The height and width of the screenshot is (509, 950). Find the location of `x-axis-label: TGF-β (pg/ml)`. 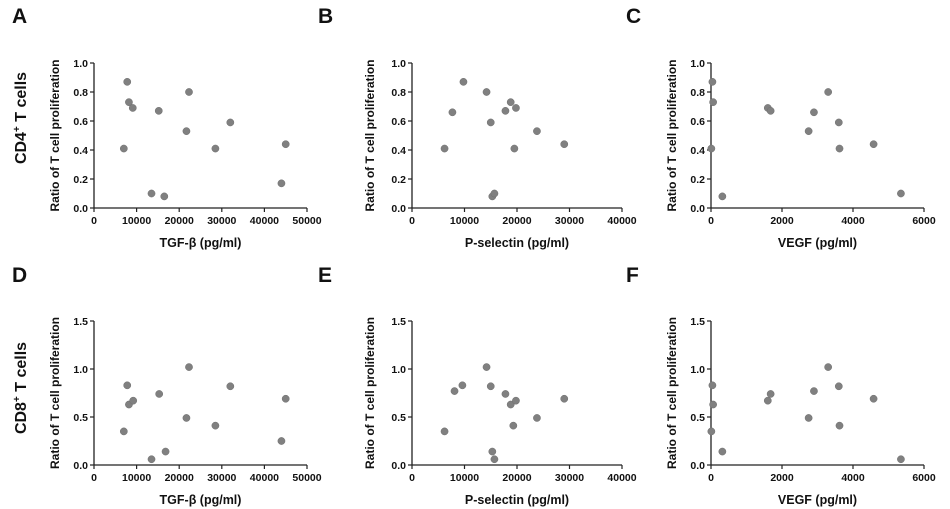

x-axis-label: TGF-β (pg/ml) is located at coordinates (201, 243).